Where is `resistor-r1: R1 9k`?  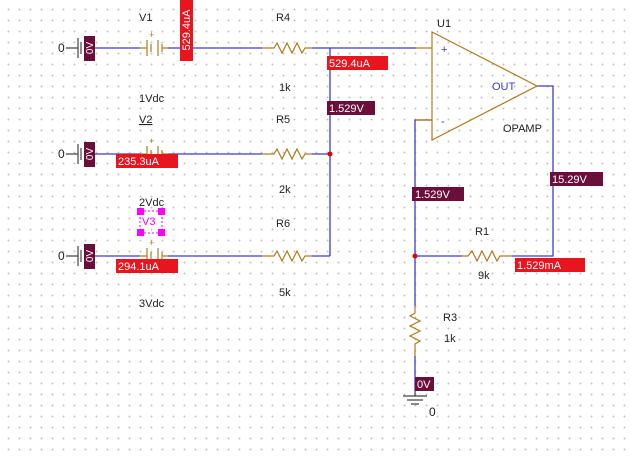
resistor-r1: R1 9k is located at coordinates (487, 254).